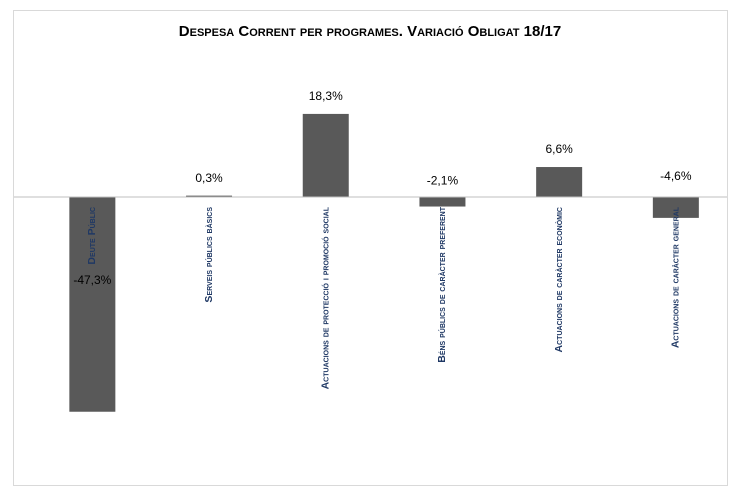 This screenshot has width=729, height=487. What do you see at coordinates (209, 255) in the screenshot?
I see `x-tick-label: Serveis públics bàsics` at bounding box center [209, 255].